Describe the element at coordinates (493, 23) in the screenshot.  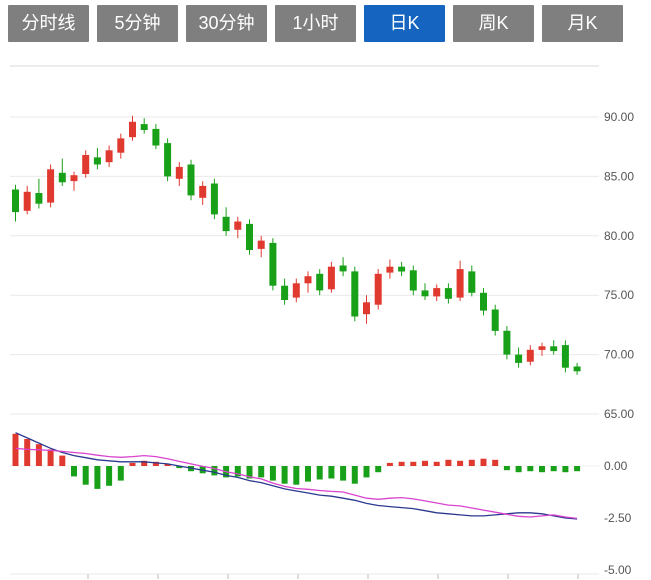
I see `tab-weekly-k: 周K` at that location.